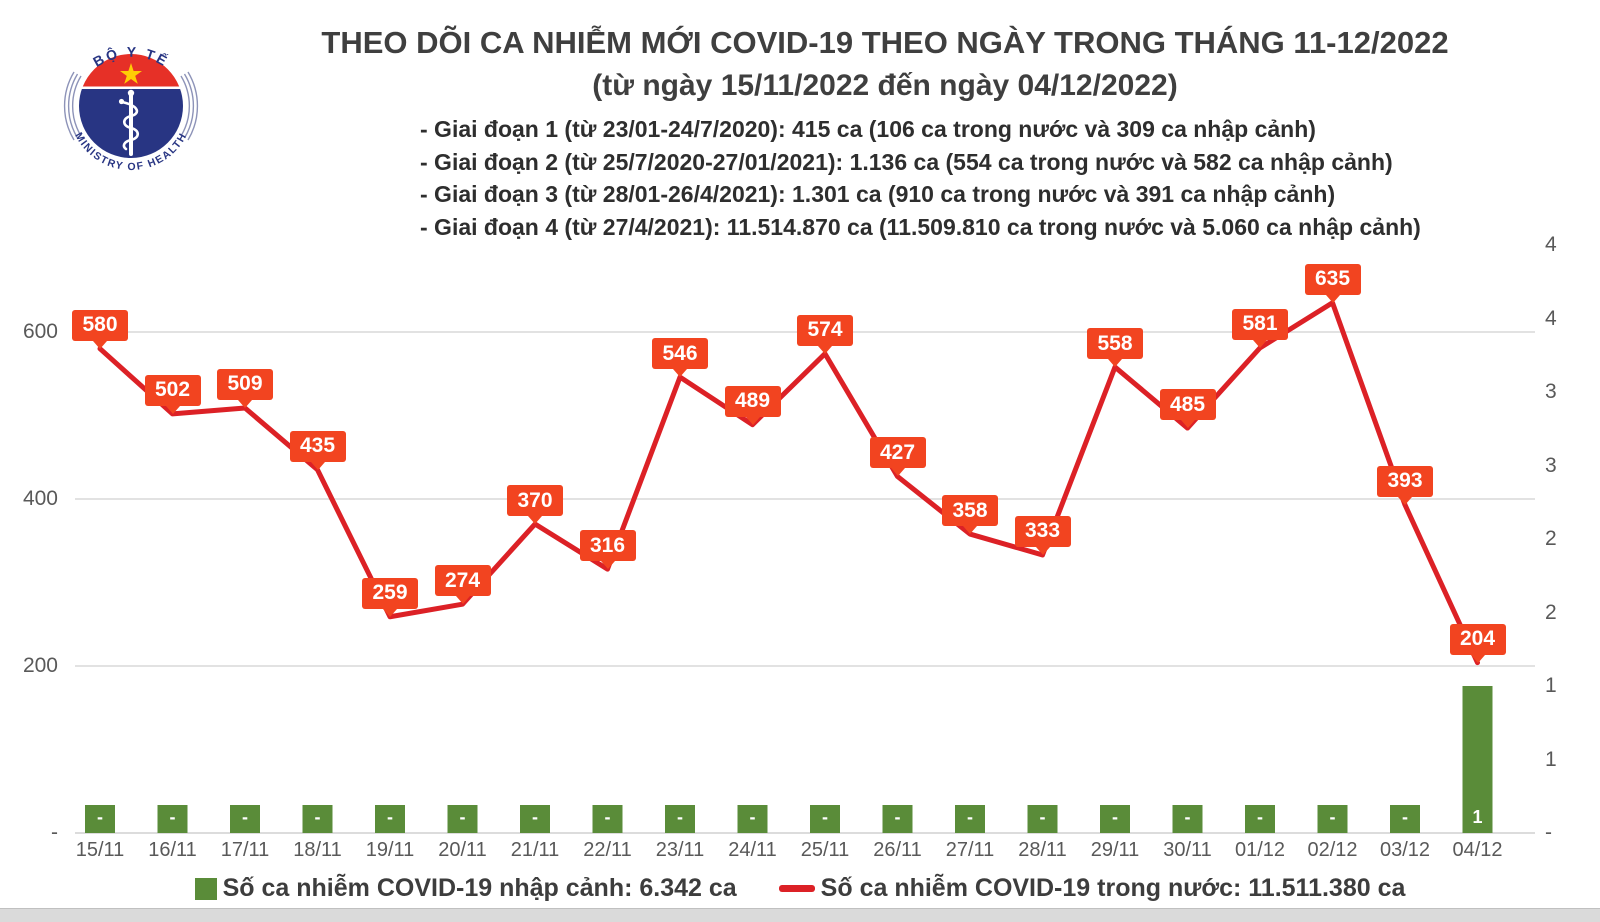  Describe the element at coordinates (40, 665) in the screenshot. I see `left-axis-tick: 200` at that location.